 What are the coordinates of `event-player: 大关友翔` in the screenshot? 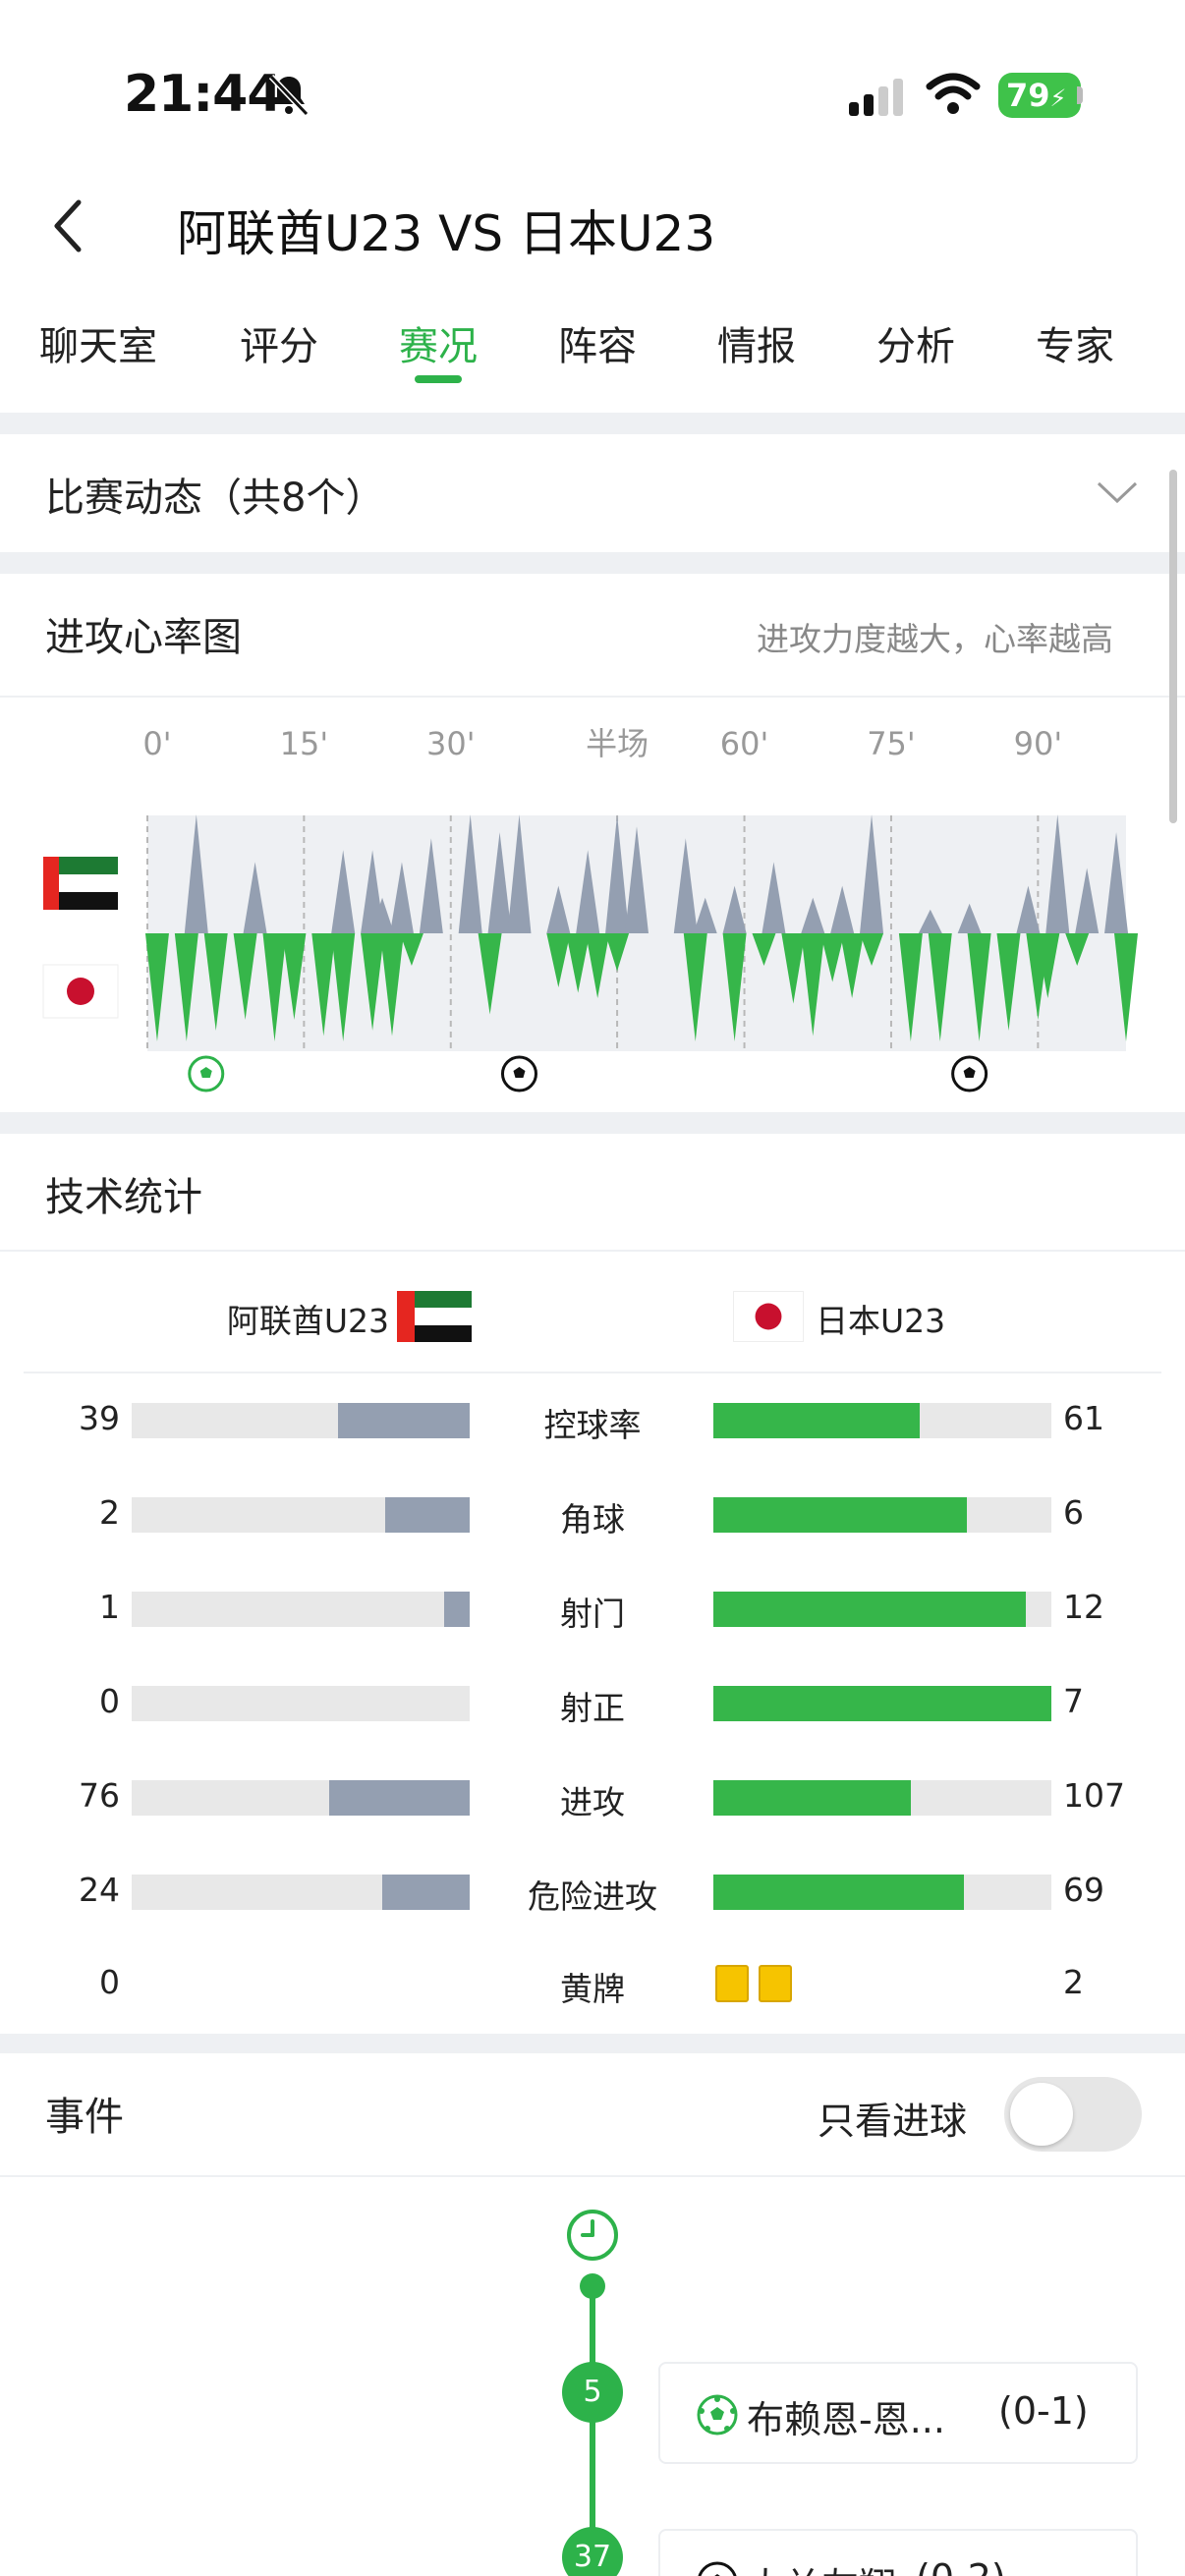 It's located at (821, 2566).